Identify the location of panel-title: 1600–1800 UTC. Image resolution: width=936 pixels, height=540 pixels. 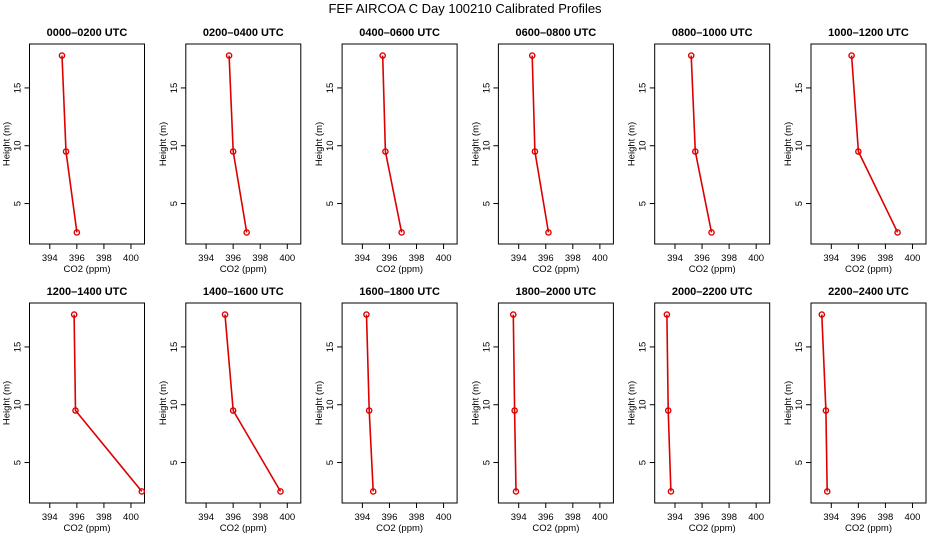
(399, 292).